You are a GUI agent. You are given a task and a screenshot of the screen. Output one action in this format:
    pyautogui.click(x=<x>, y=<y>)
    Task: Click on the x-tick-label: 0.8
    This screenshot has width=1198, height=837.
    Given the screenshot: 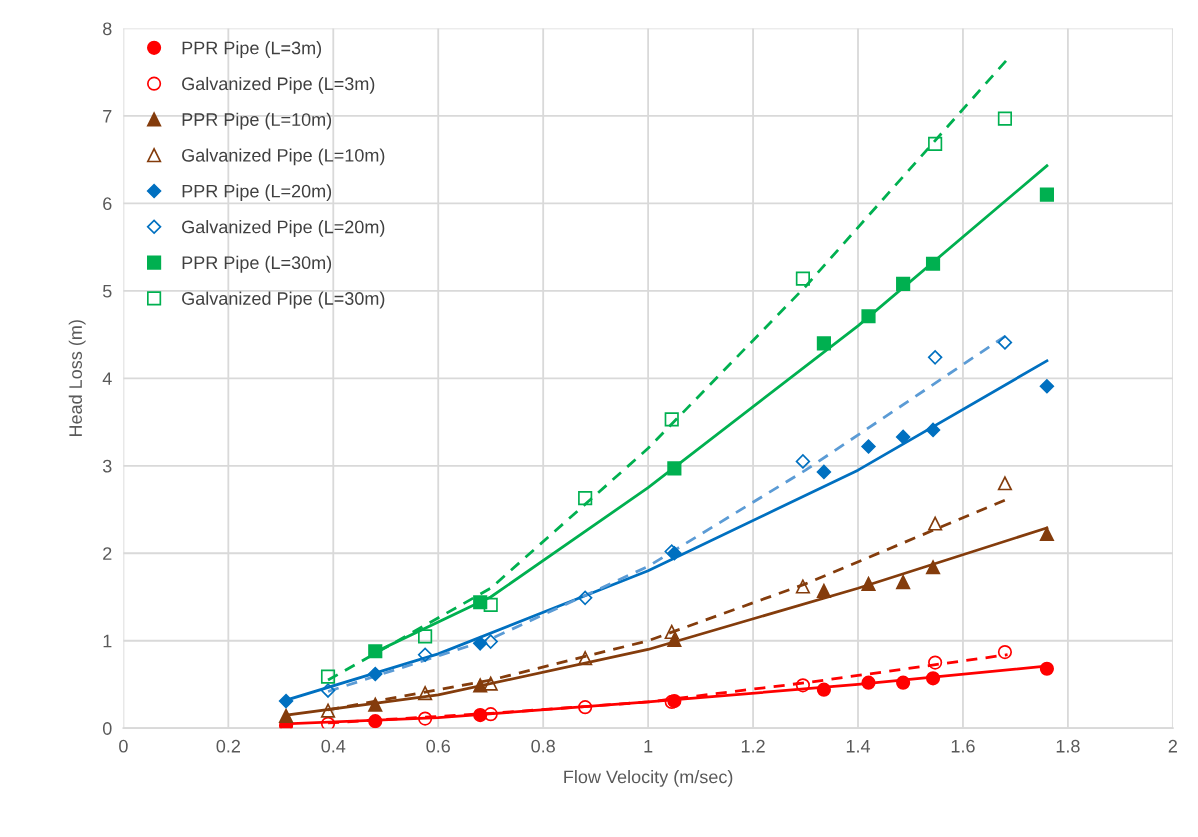 What is the action you would take?
    pyautogui.click(x=543, y=746)
    